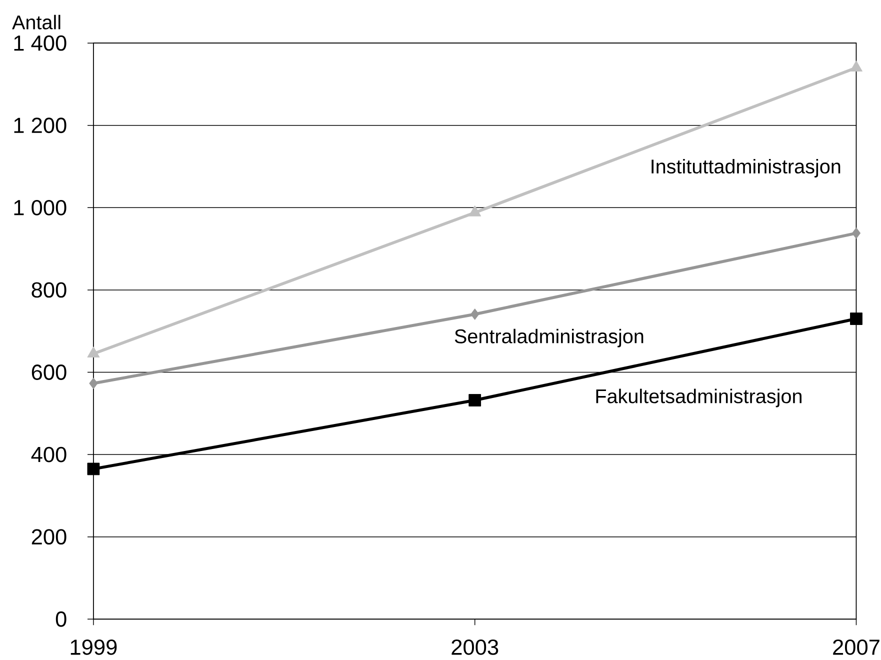 This screenshot has width=881, height=660. I want to click on x-tick-label: 2007, so click(856, 648).